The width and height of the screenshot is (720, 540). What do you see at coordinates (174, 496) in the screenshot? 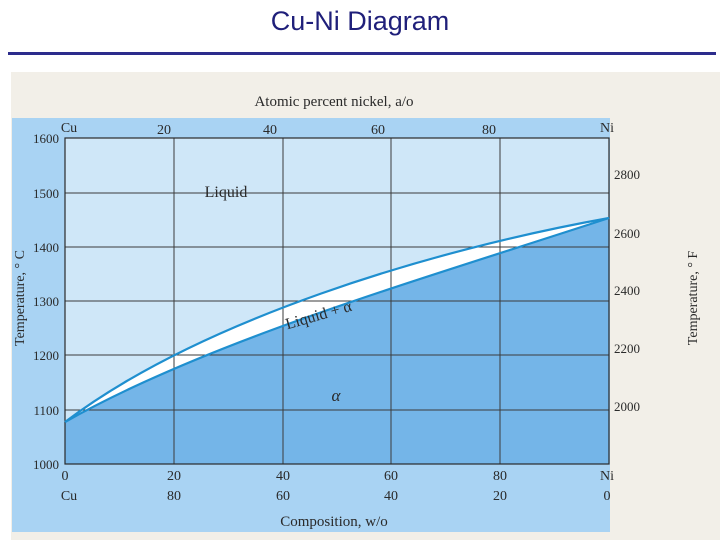
I see `bottom-tick-row2-80: 80` at bounding box center [174, 496].